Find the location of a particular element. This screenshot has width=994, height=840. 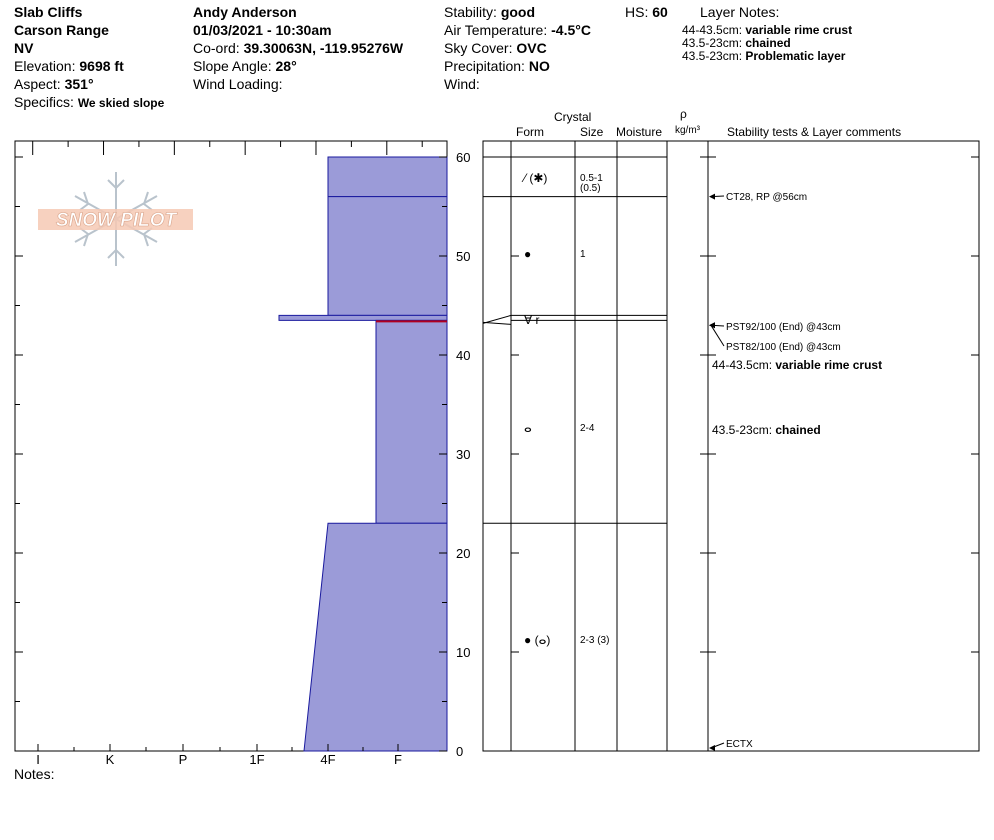

observation-datetime: 01/03/2021 - 10:30am is located at coordinates (262, 30).